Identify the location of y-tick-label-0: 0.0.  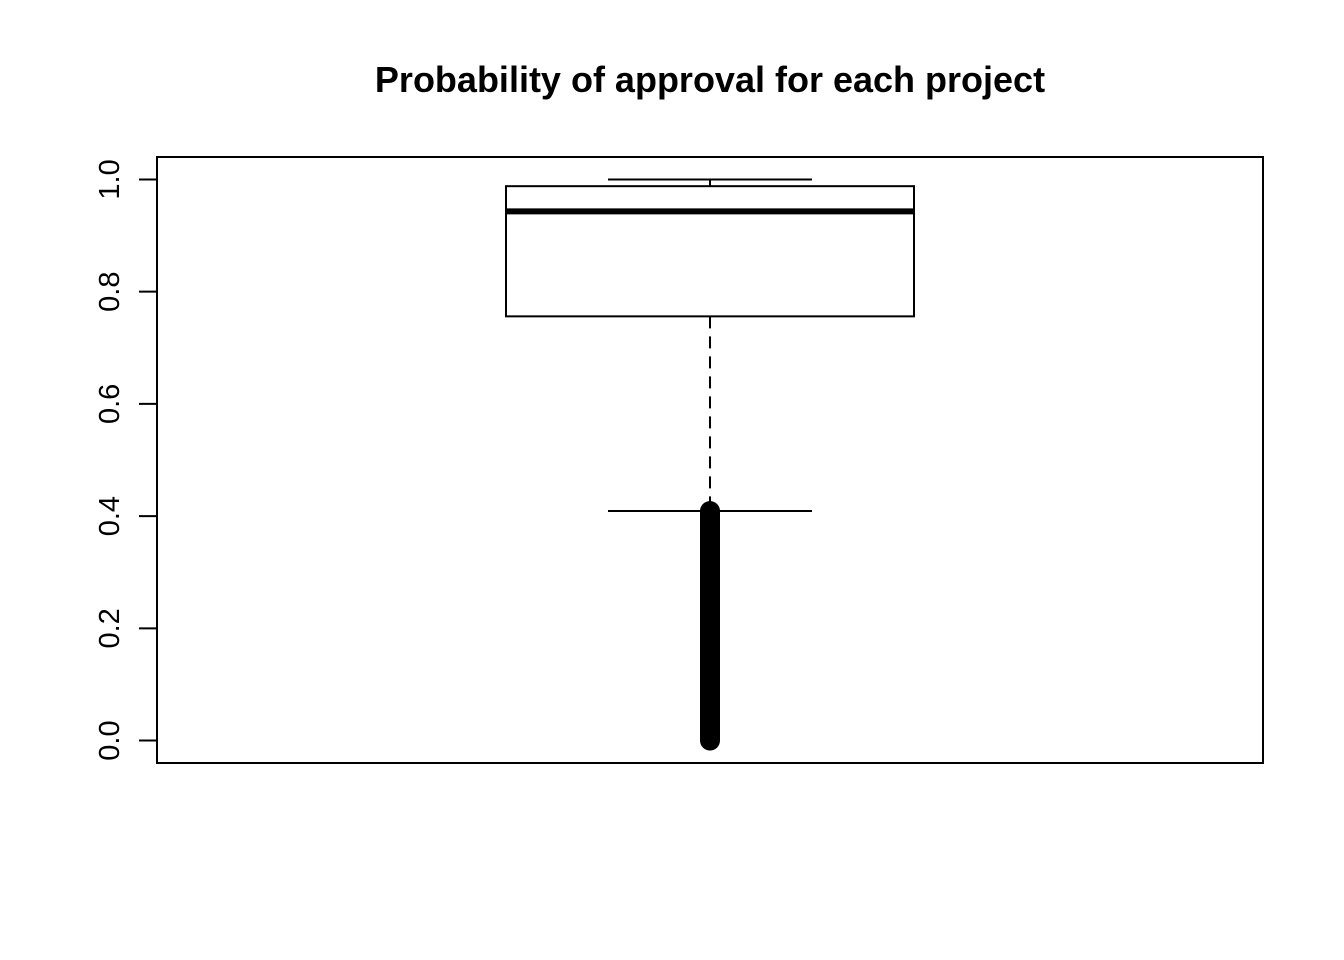
(110, 740).